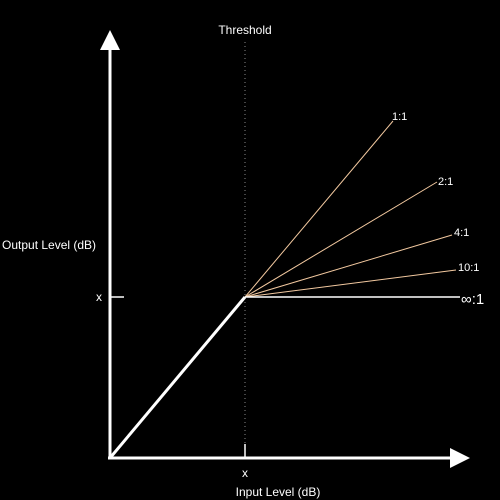 Image resolution: width=500 pixels, height=500 pixels. What do you see at coordinates (461, 233) in the screenshot?
I see `ratio-label-4-1: 4:1` at bounding box center [461, 233].